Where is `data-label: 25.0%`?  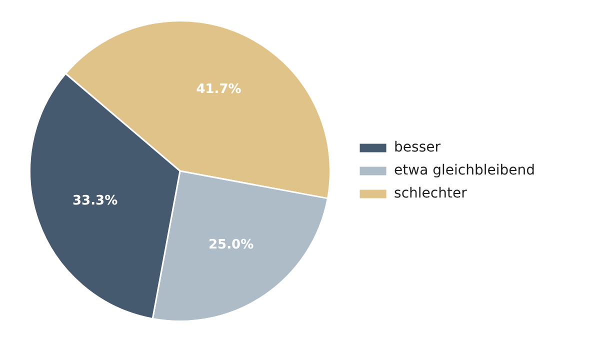
data-label: 25.0% is located at coordinates (231, 245).